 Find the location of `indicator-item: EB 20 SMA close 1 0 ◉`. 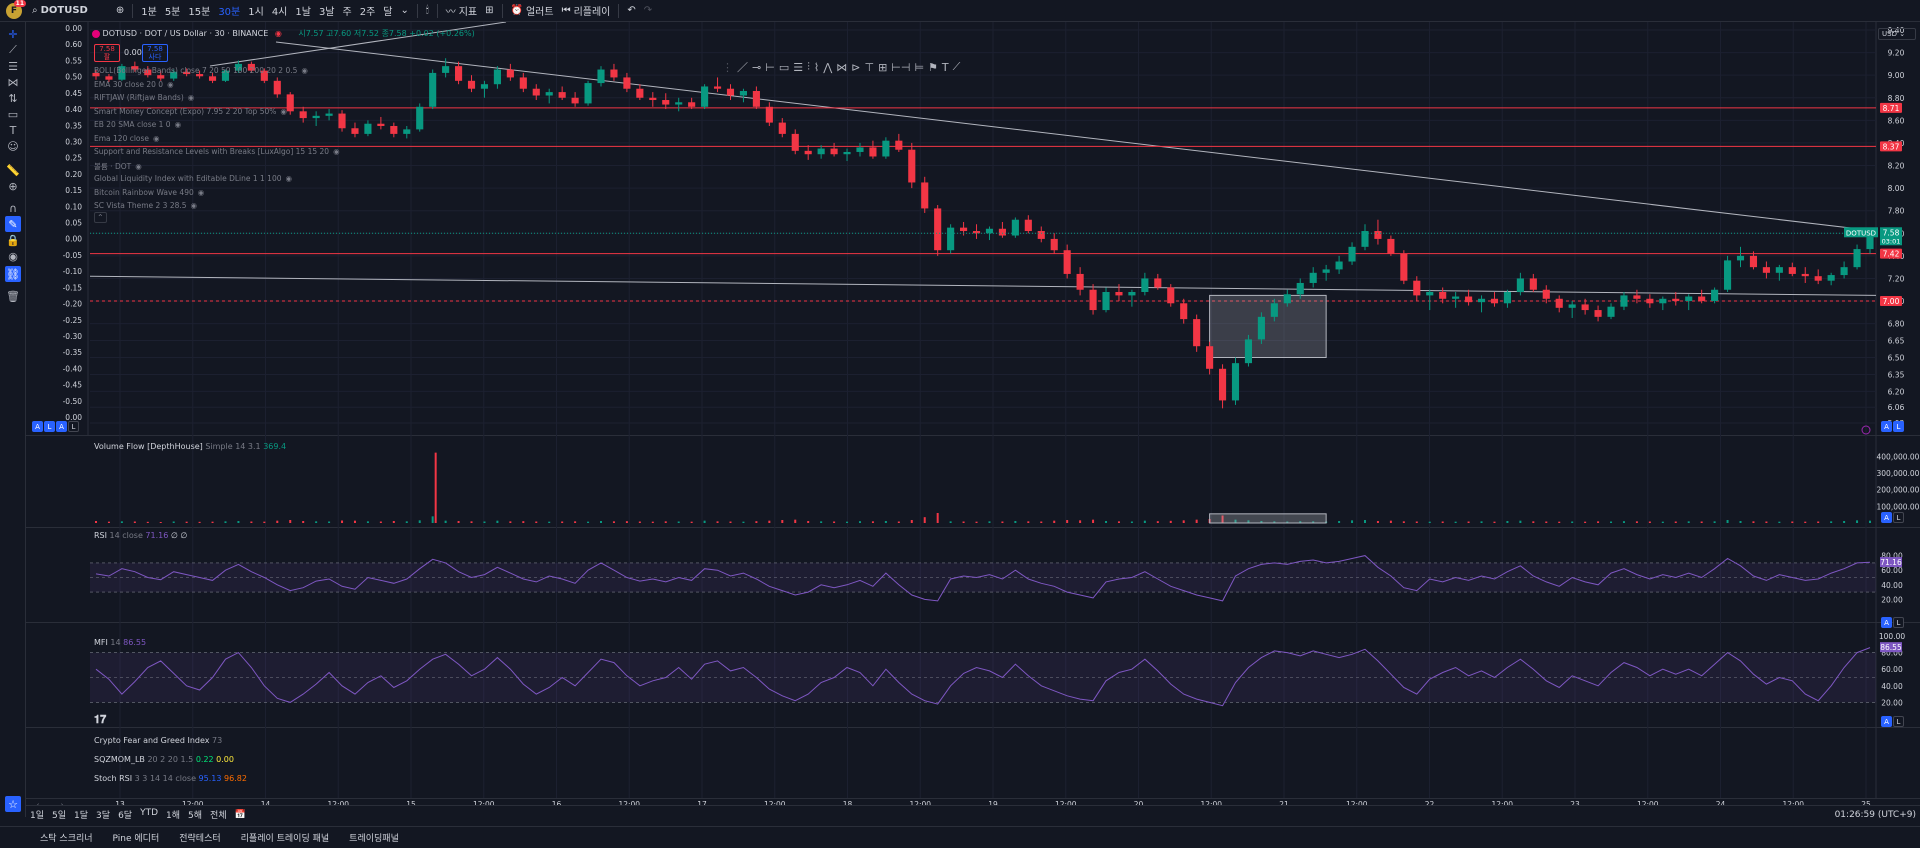

indicator-item: EB 20 SMA close 1 0 ◉ is located at coordinates (217, 127).